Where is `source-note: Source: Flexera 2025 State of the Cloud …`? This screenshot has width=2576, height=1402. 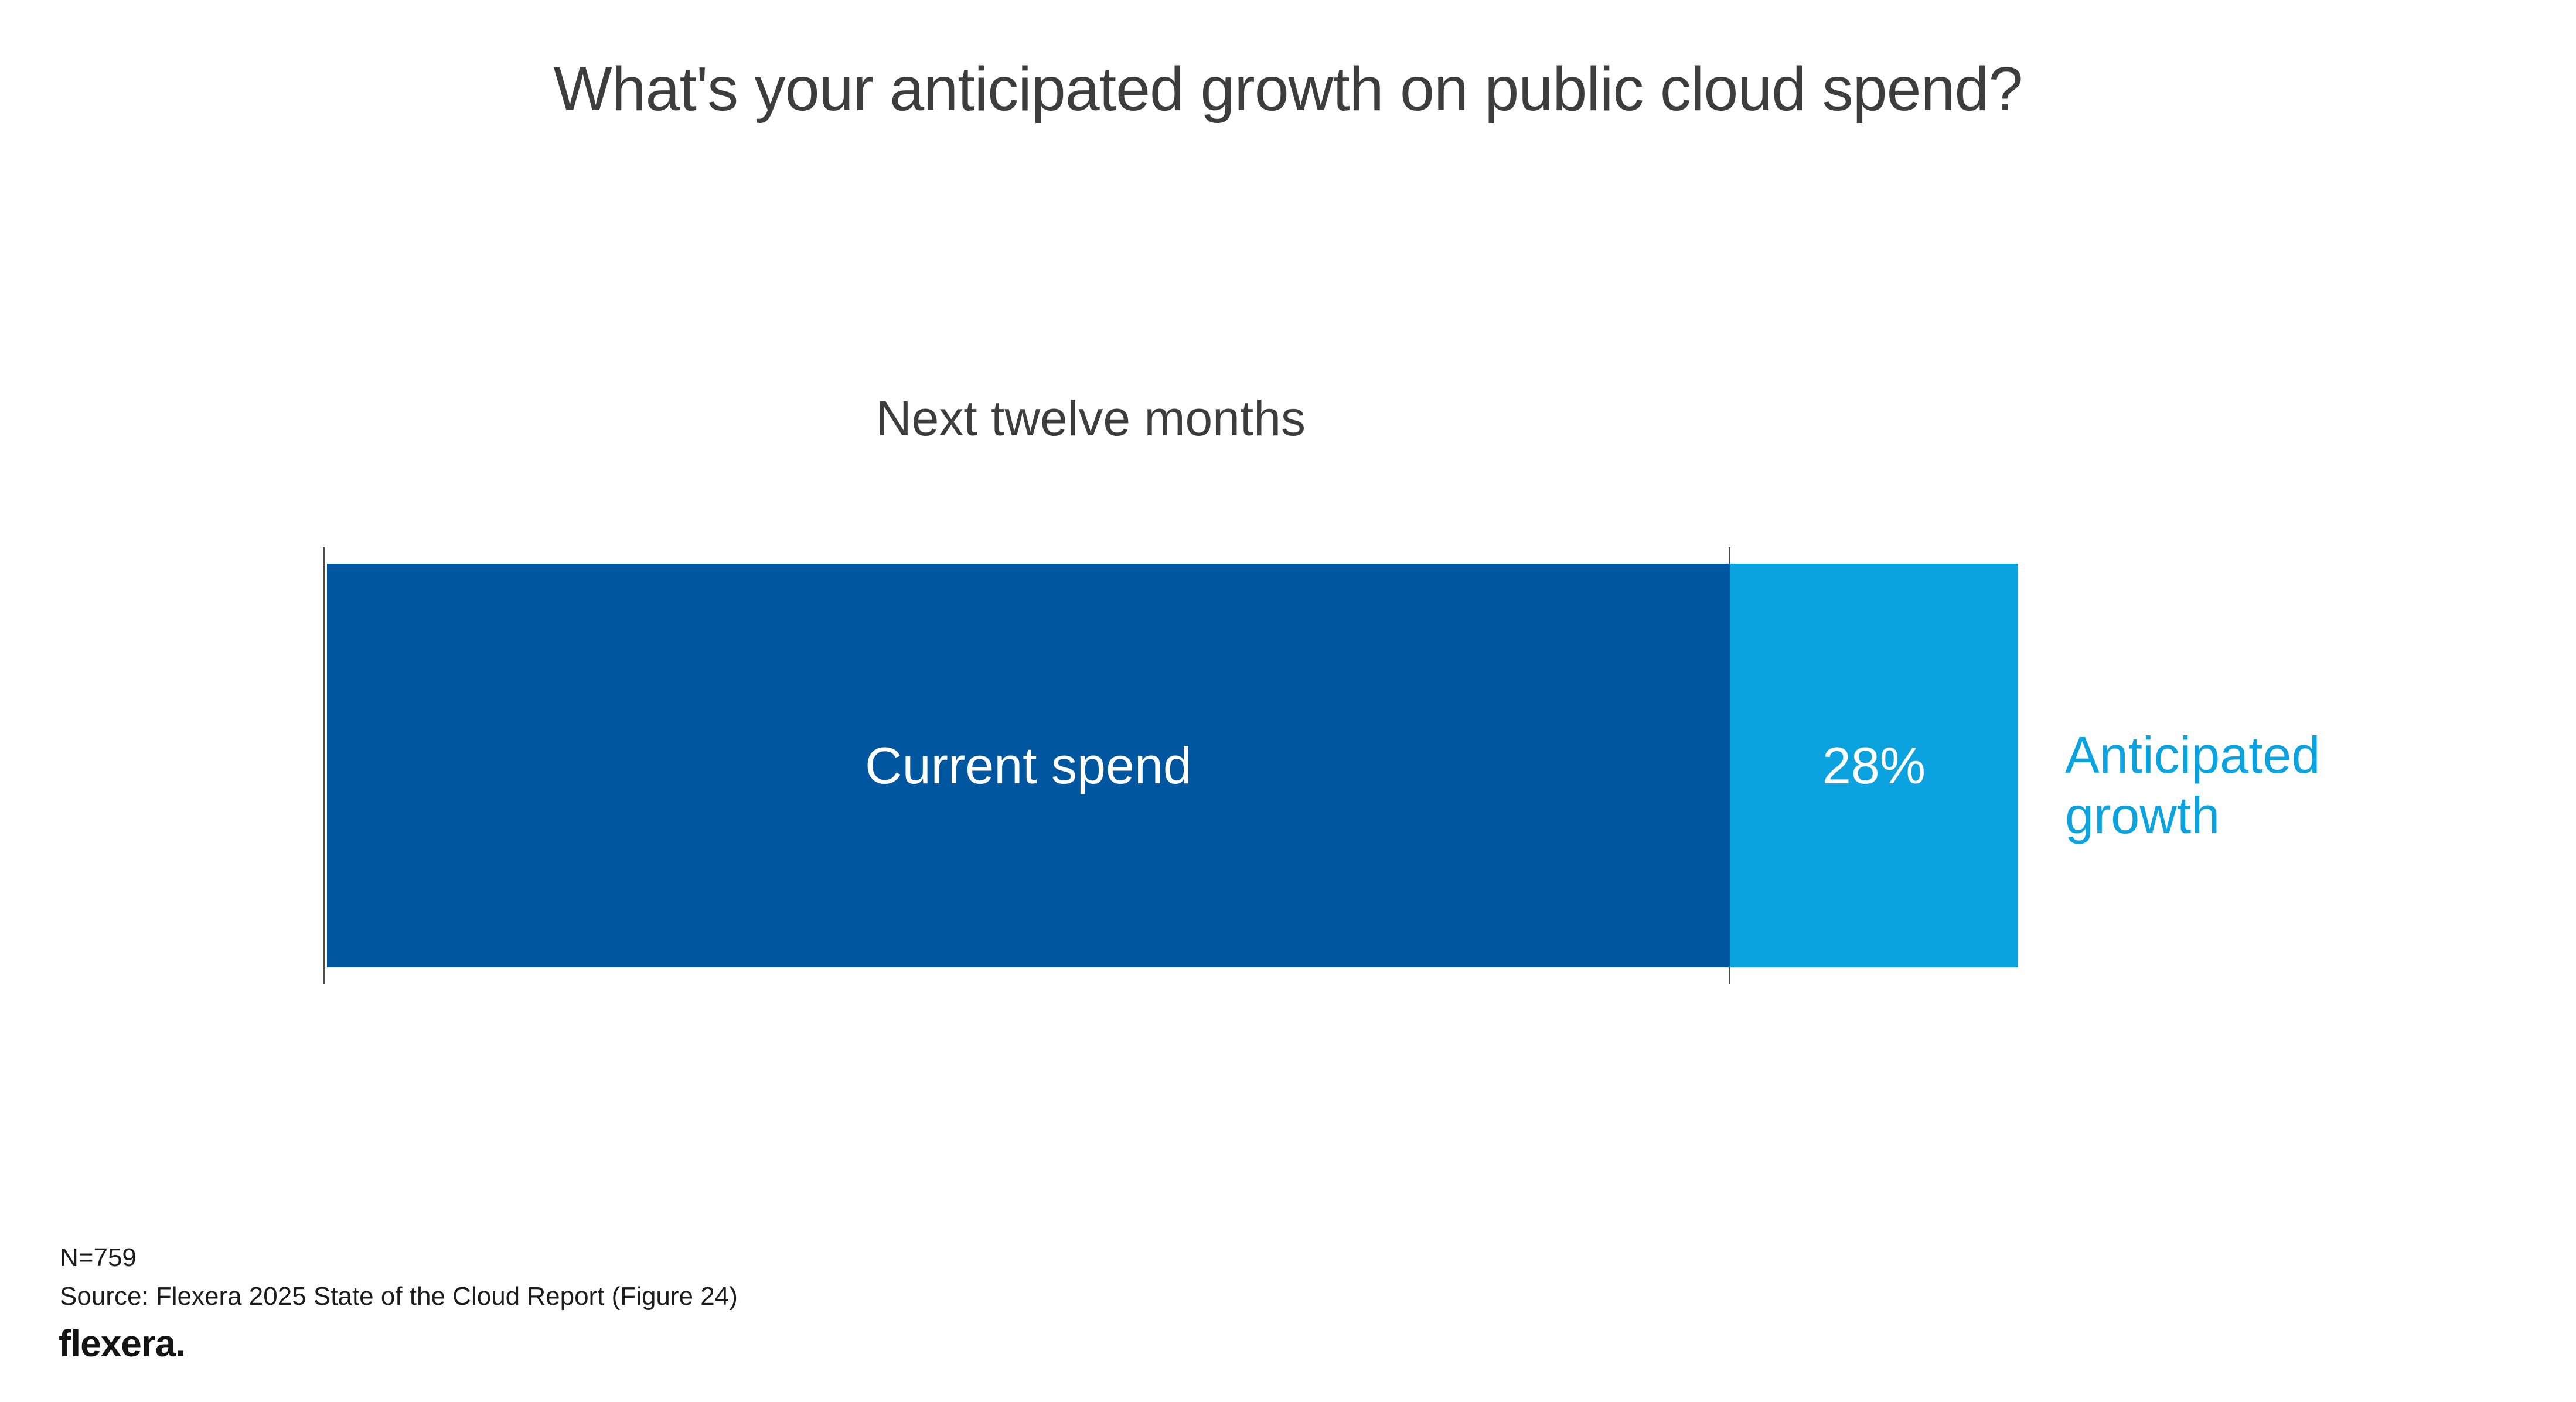 source-note: Source: Flexera 2025 State of the Cloud … is located at coordinates (399, 1296).